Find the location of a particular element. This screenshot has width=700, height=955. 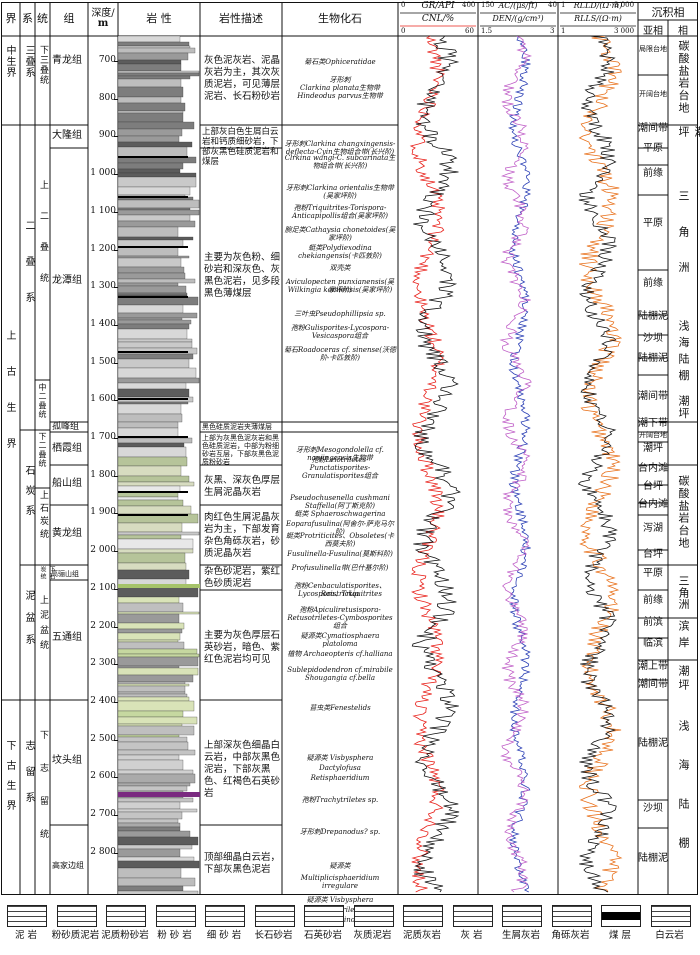

xi-permian: 二叠系 is located at coordinates (28, 274).